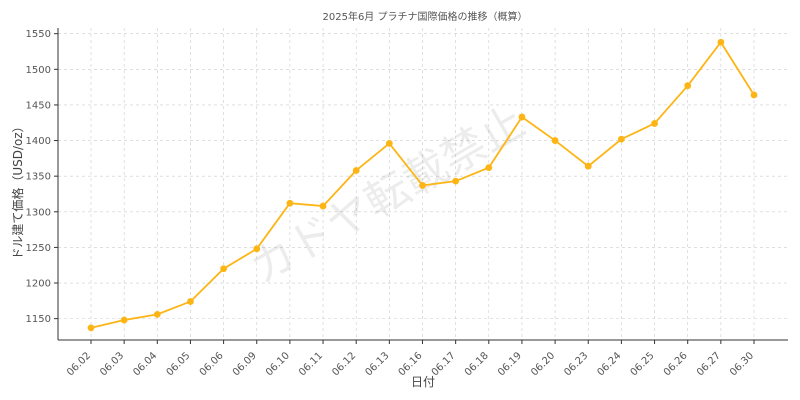  What do you see at coordinates (112, 364) in the screenshot?
I see `x-tick-label: 06.03` at bounding box center [112, 364].